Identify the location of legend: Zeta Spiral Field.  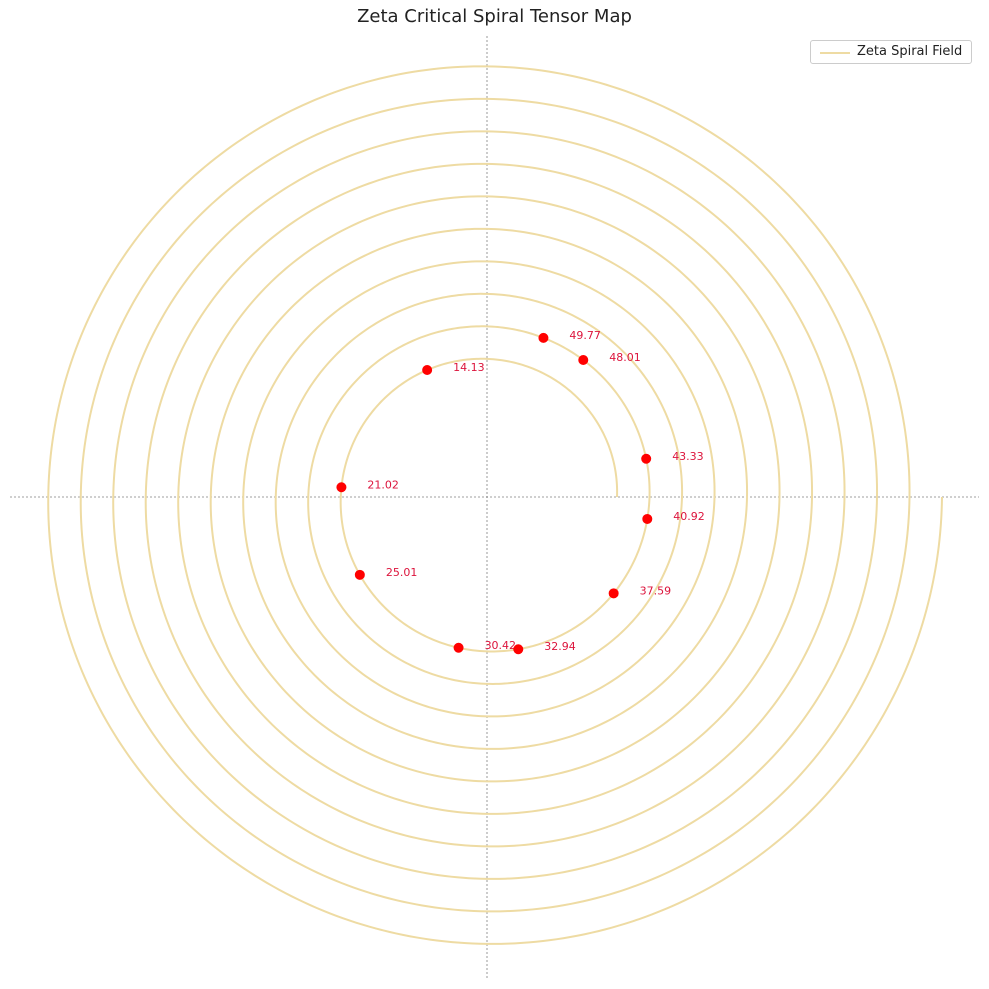
(891, 52).